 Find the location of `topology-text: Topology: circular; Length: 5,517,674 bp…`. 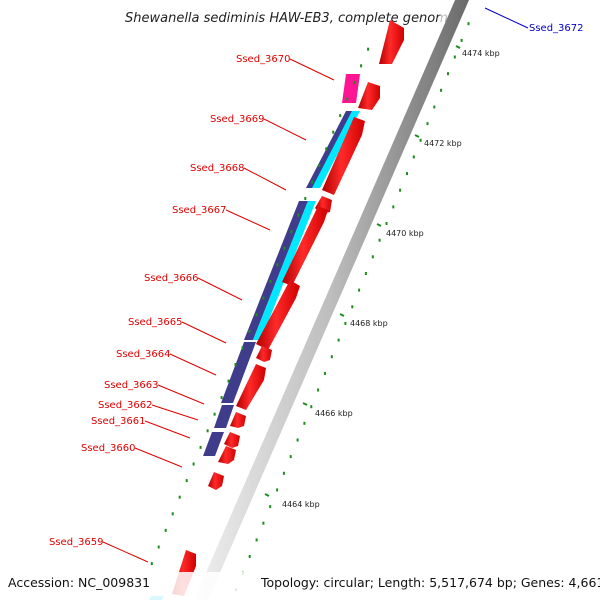

topology-text: Topology: circular; Length: 5,517,674 bp… is located at coordinates (430, 582).